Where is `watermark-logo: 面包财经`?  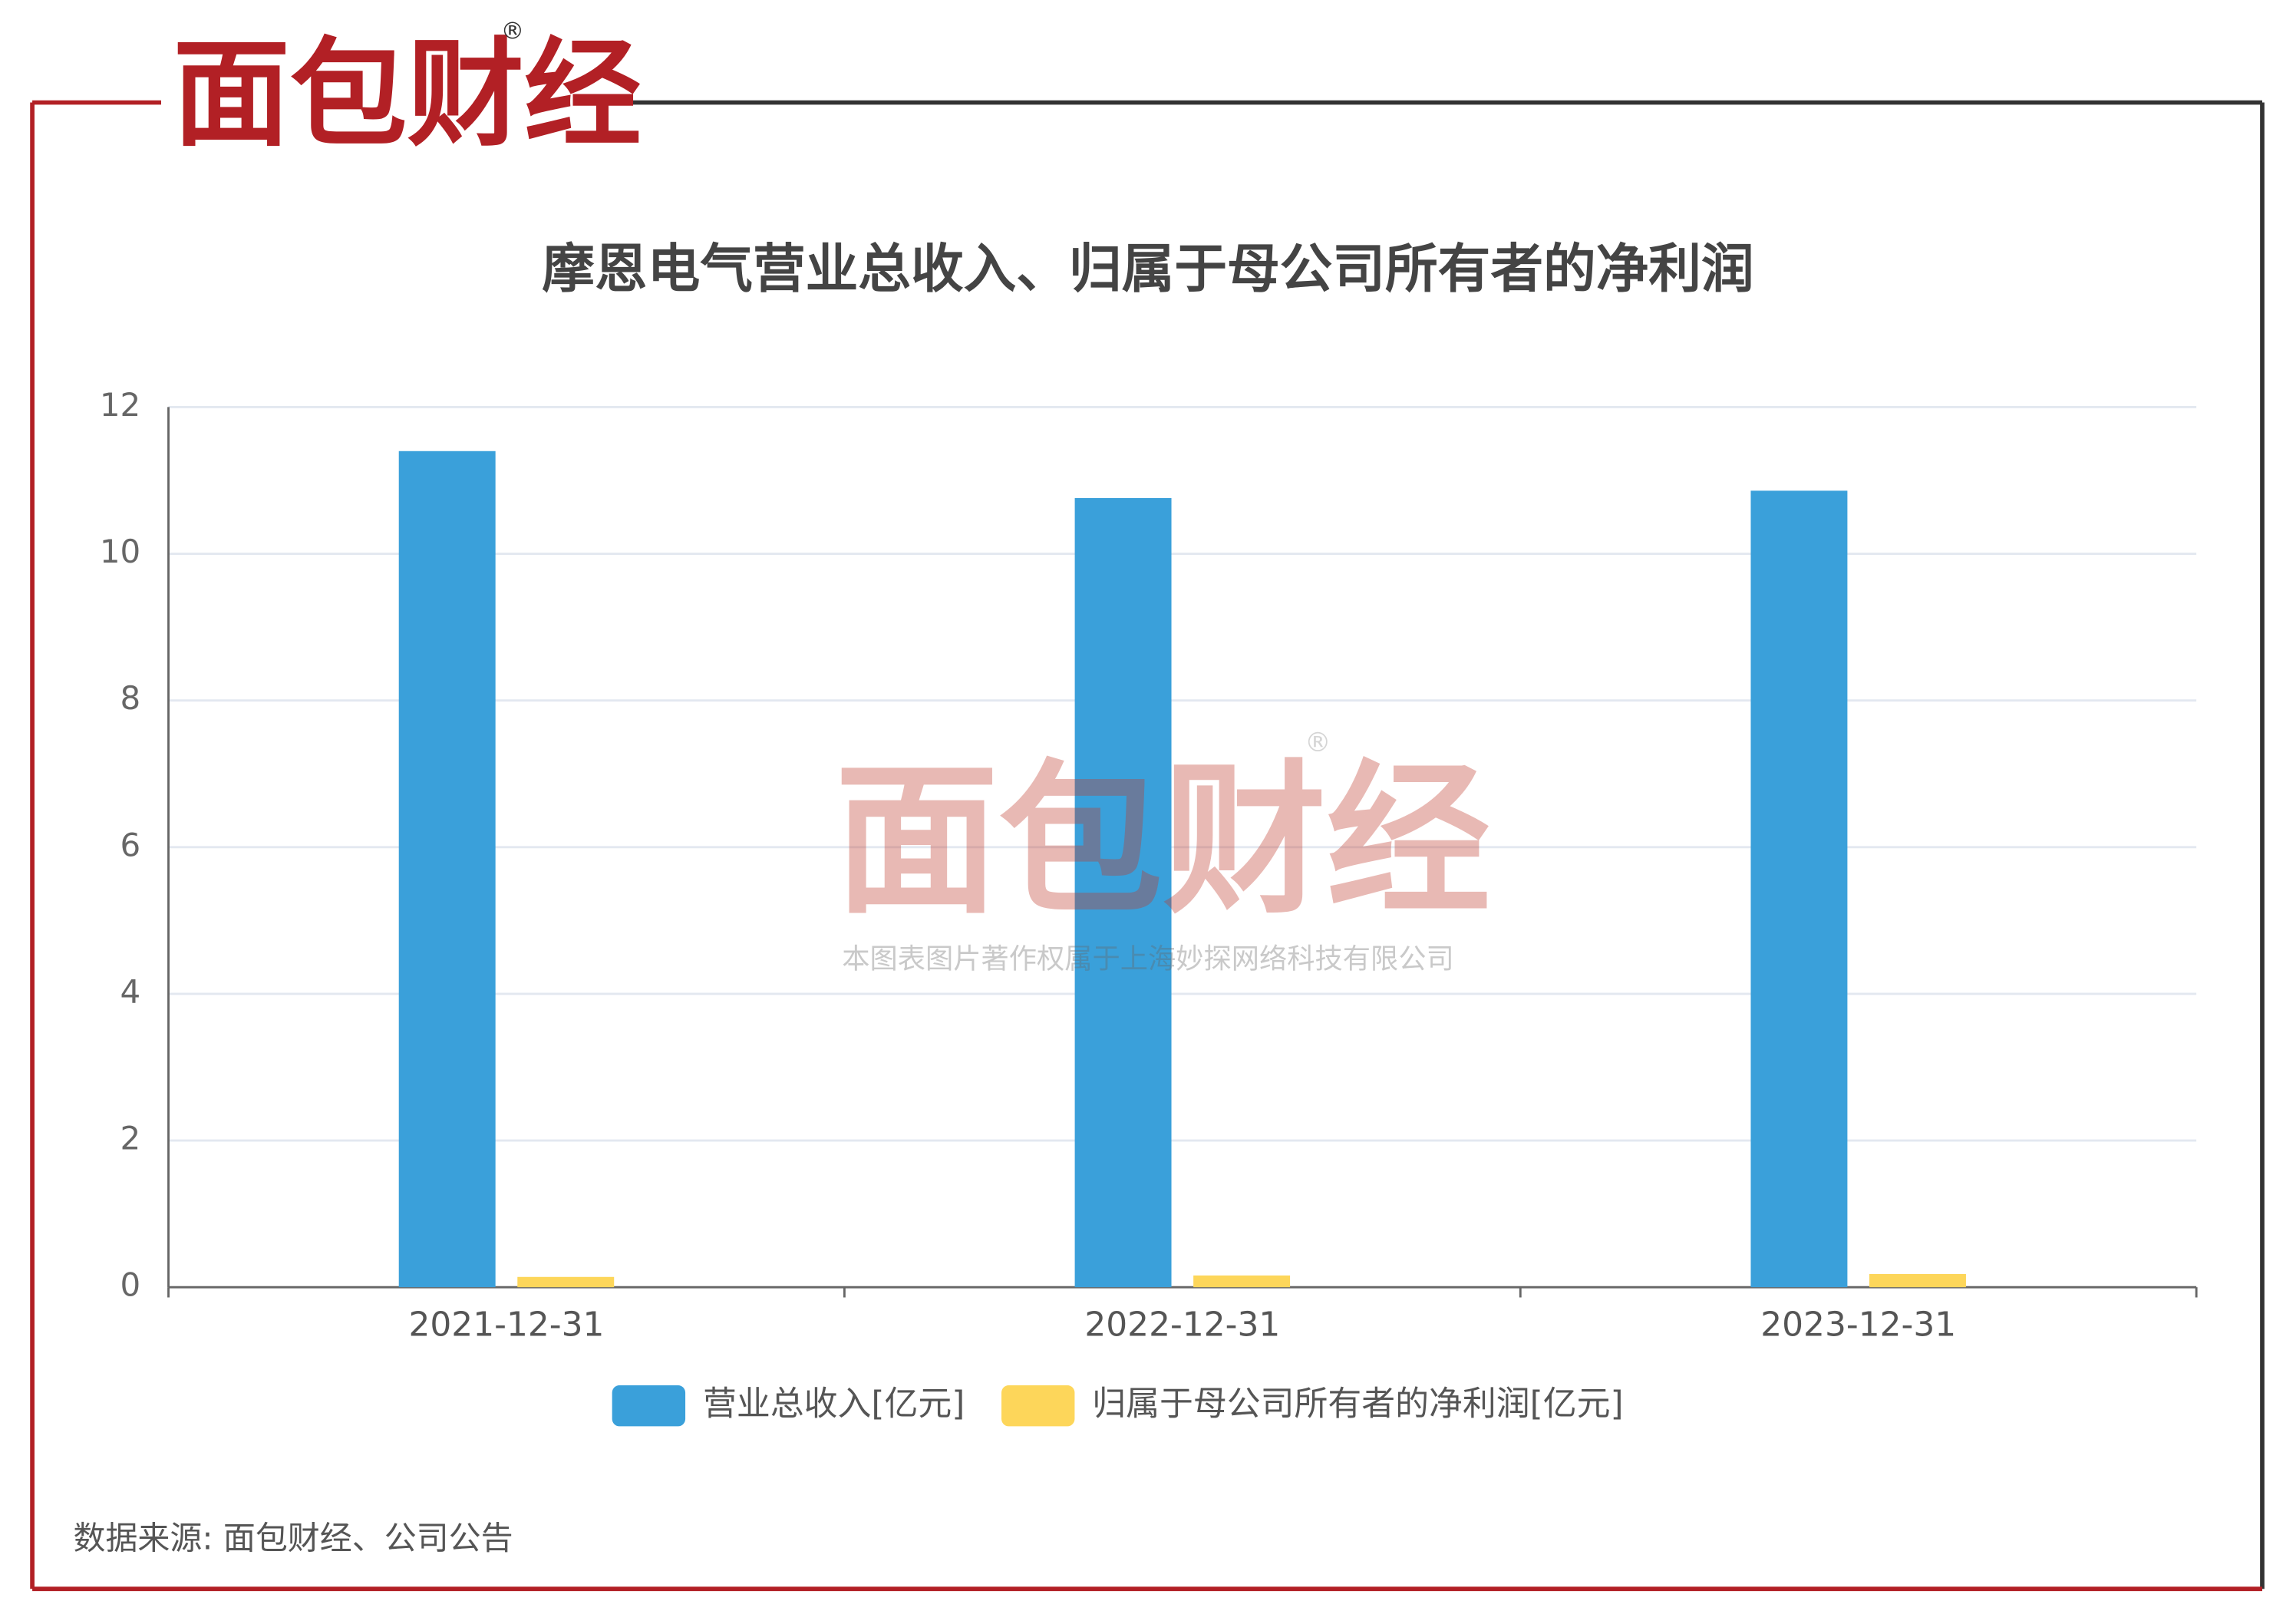 watermark-logo: 面包财经 is located at coordinates (1163, 841).